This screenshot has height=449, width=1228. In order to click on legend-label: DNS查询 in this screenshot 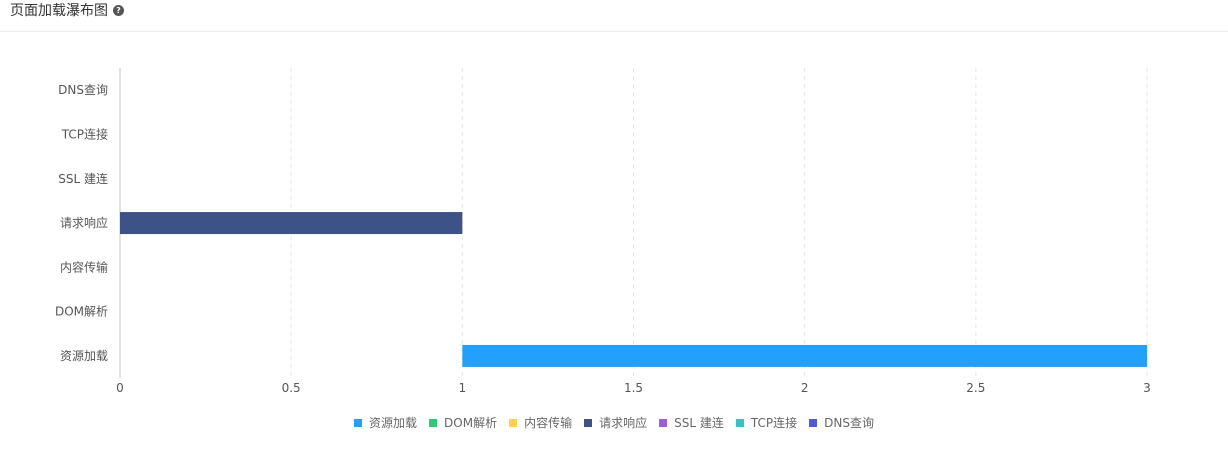, I will do `click(849, 423)`.